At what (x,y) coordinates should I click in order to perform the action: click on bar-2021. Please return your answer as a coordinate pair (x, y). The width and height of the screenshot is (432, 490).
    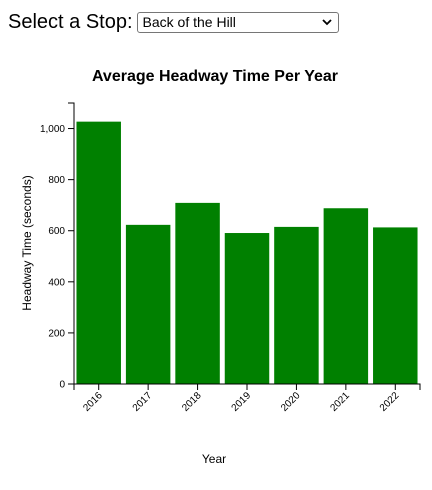
    Looking at the image, I should click on (346, 296).